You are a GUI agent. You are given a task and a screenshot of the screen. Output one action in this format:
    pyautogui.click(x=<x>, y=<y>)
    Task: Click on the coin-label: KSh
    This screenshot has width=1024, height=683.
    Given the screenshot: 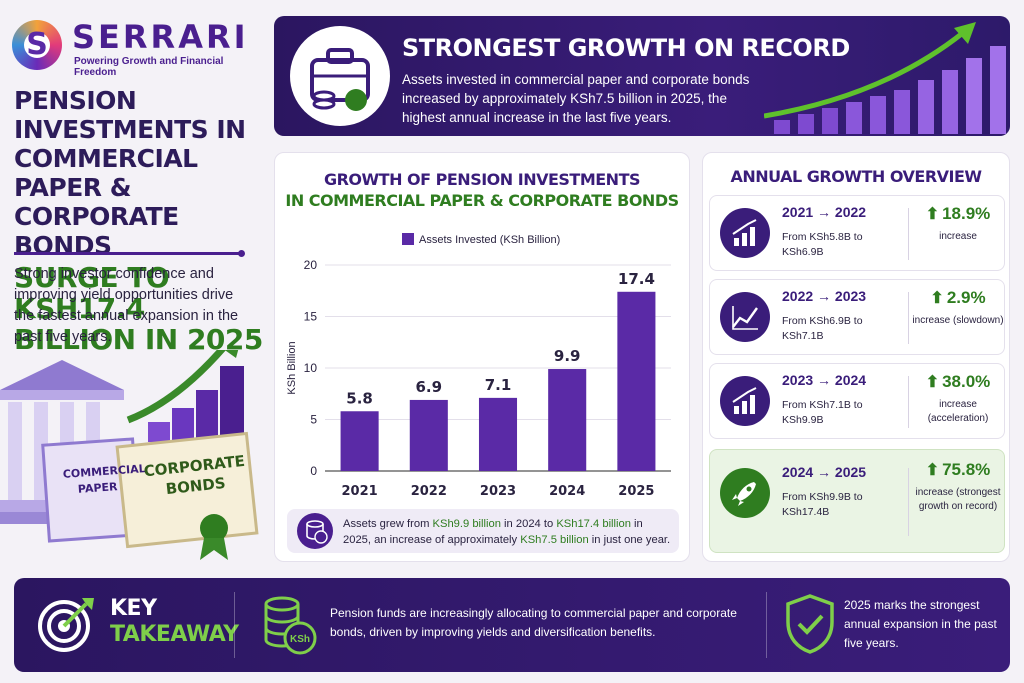 What is the action you would take?
    pyautogui.click(x=300, y=639)
    